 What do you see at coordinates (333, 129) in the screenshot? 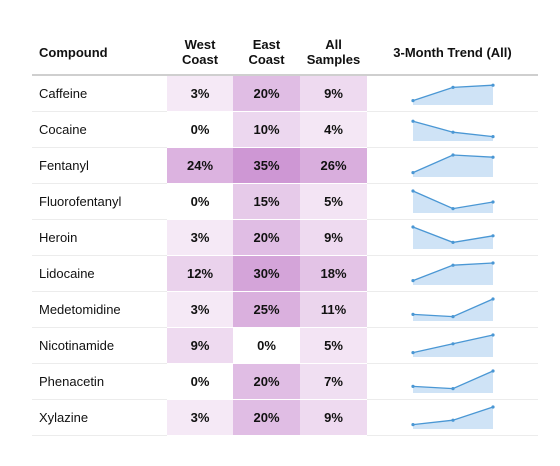
I see `all-samples-value: 4%` at bounding box center [333, 129].